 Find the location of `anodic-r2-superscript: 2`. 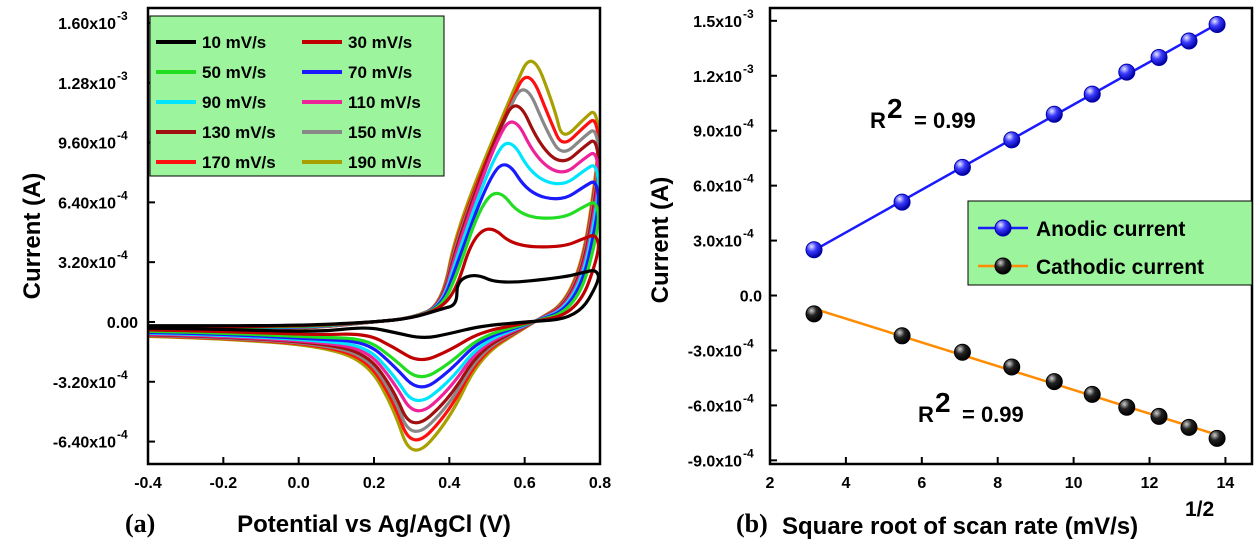

anodic-r2-superscript: 2 is located at coordinates (895, 108).